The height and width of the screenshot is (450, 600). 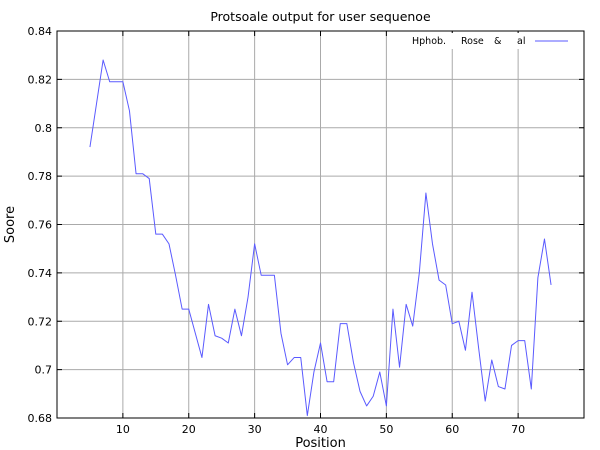 I want to click on x-tick-label: 20, so click(x=189, y=429).